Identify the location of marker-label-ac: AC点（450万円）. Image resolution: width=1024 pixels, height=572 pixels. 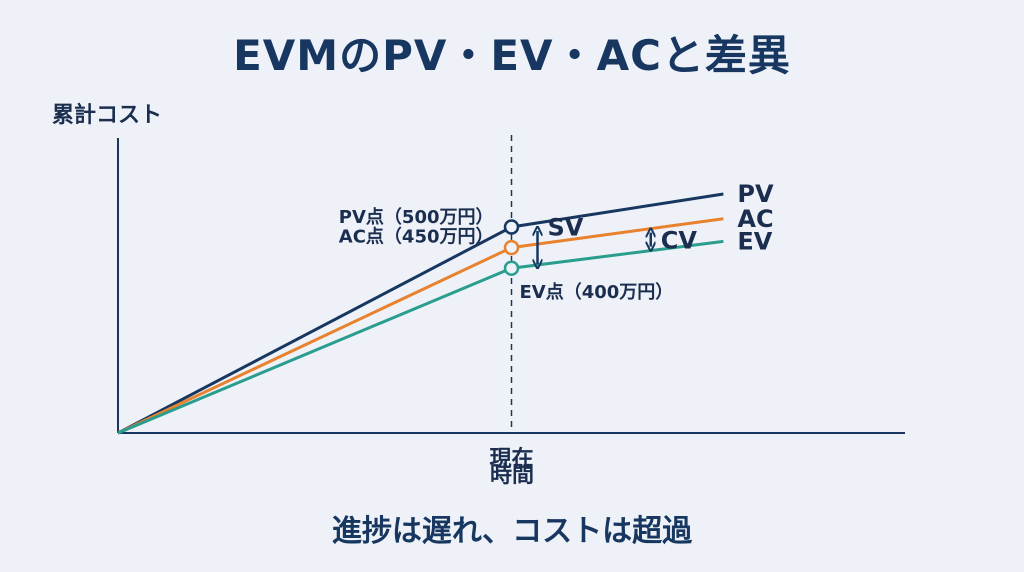
(416, 237).